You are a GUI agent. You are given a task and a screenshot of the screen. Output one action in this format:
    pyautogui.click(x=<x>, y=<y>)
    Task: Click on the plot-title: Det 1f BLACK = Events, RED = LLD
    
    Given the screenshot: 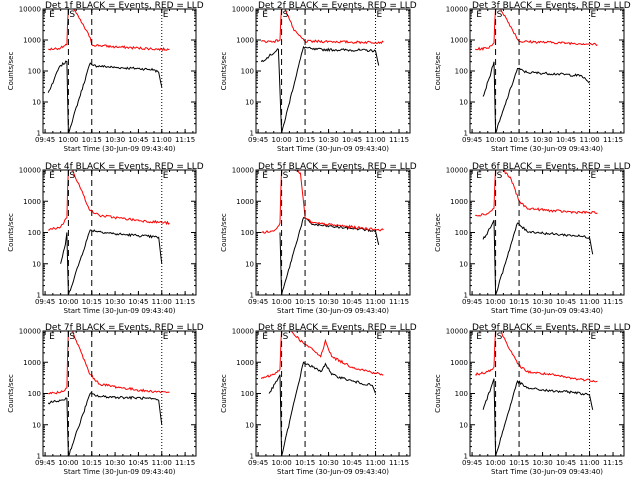 What is the action you would take?
    pyautogui.click(x=124, y=6)
    